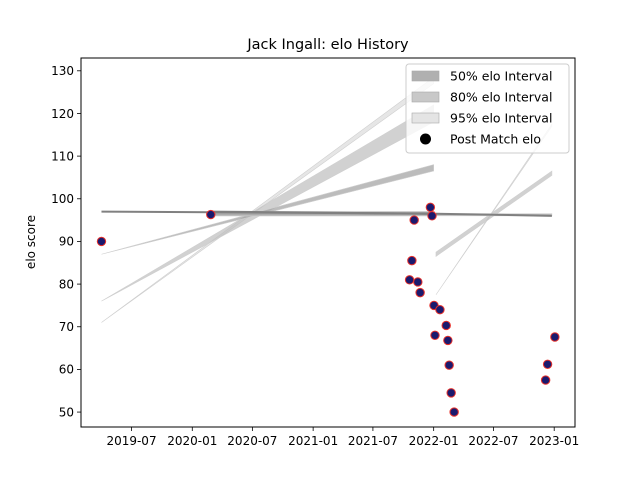 This screenshot has height=480, width=640. I want to click on x-tick-label-4: 2021-01, so click(313, 441).